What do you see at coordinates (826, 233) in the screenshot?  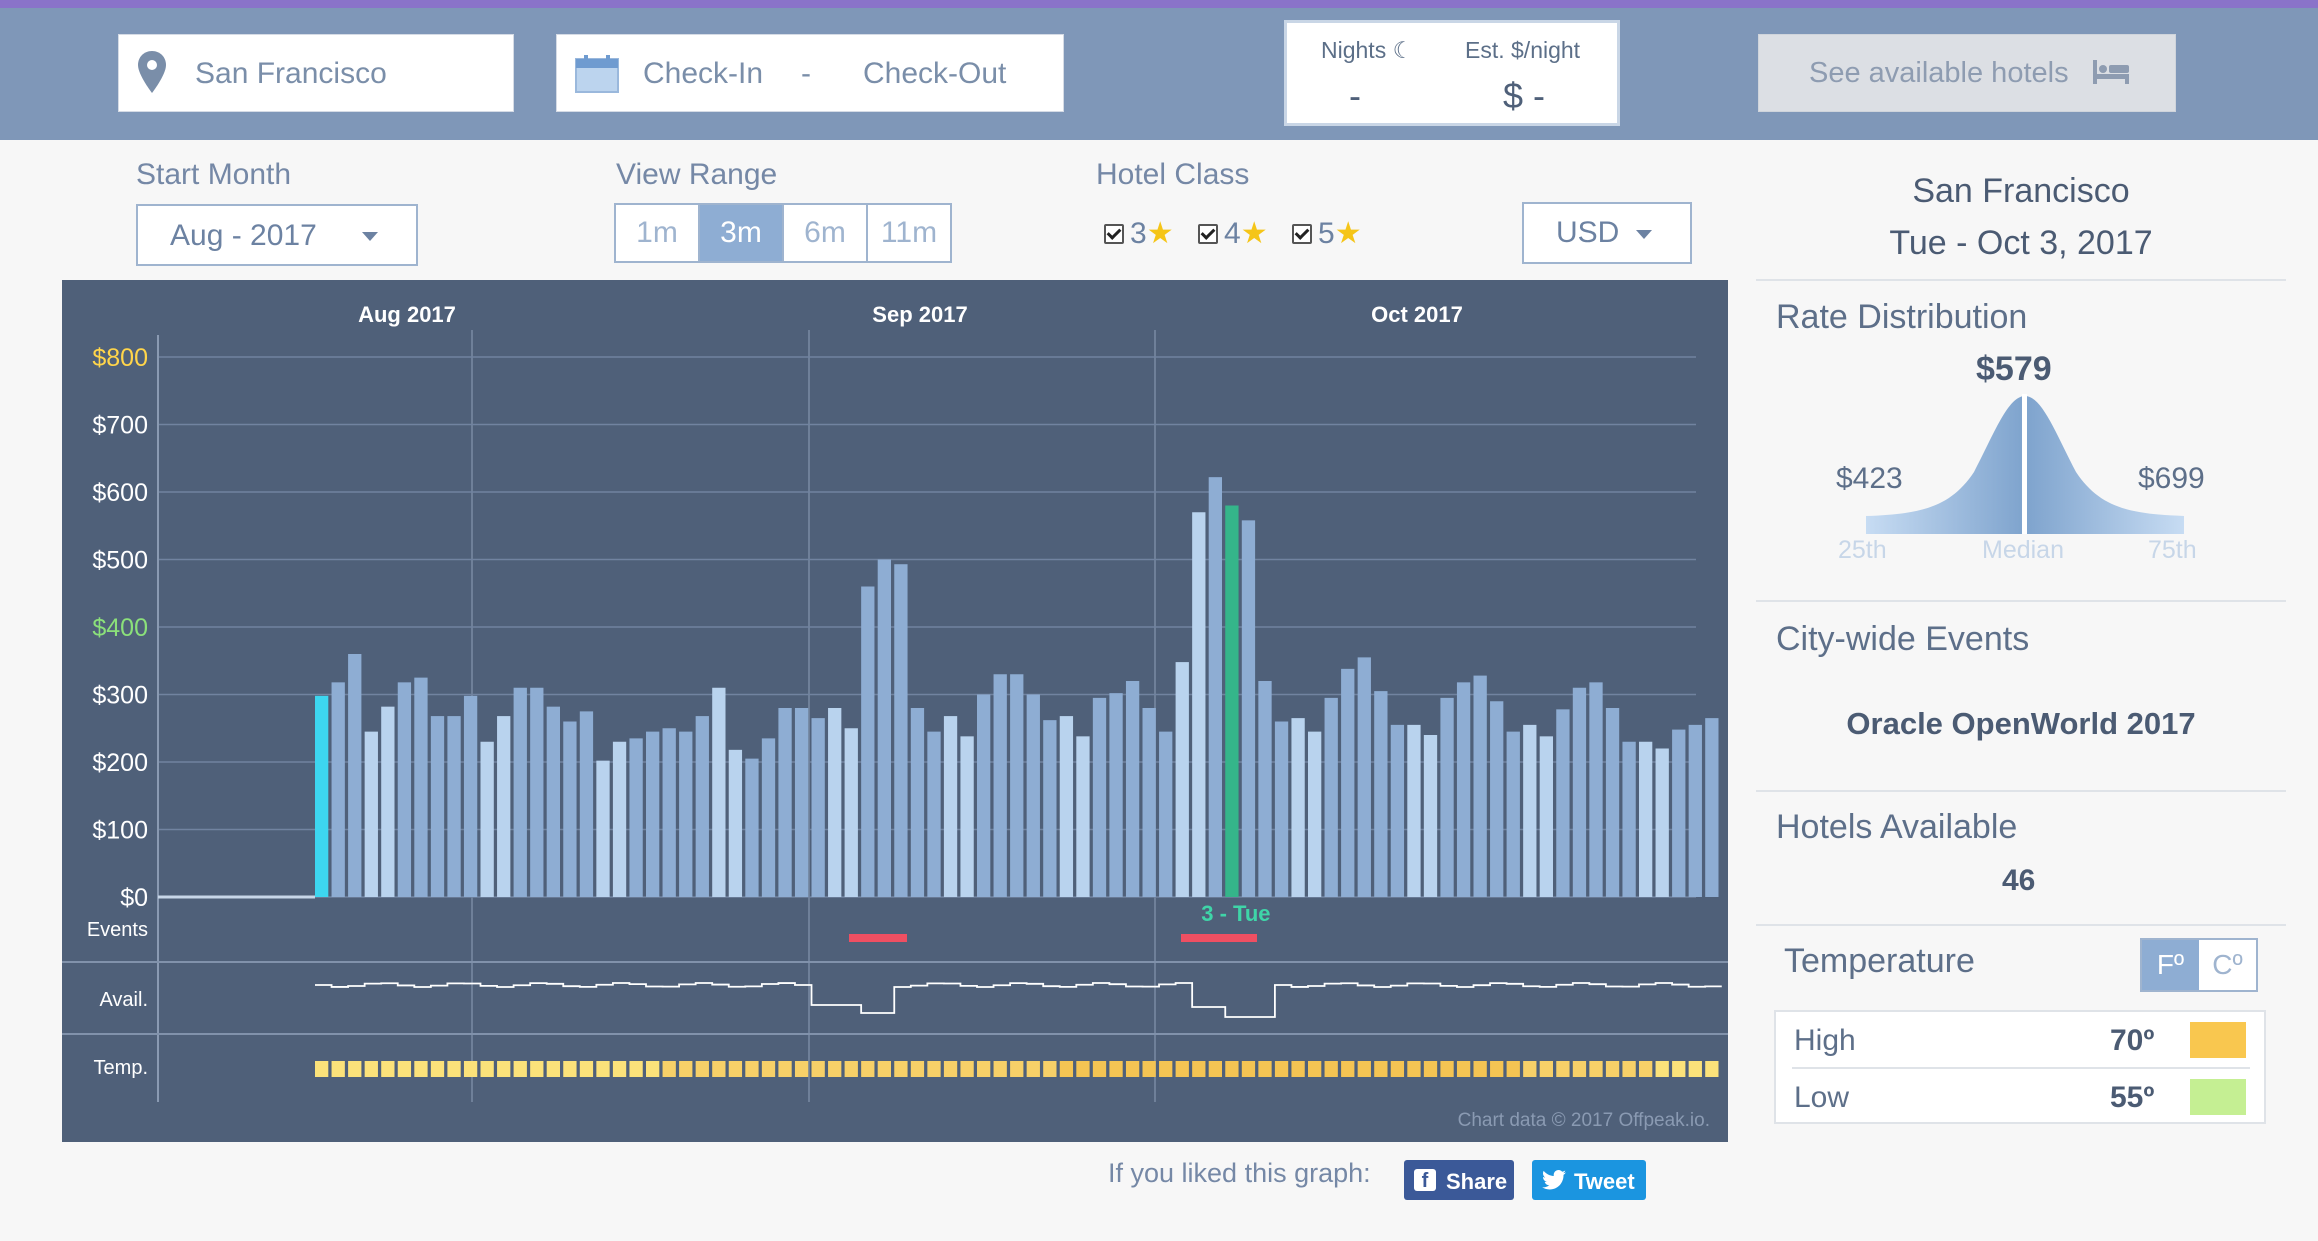 I see `range-option-6m: 6m` at bounding box center [826, 233].